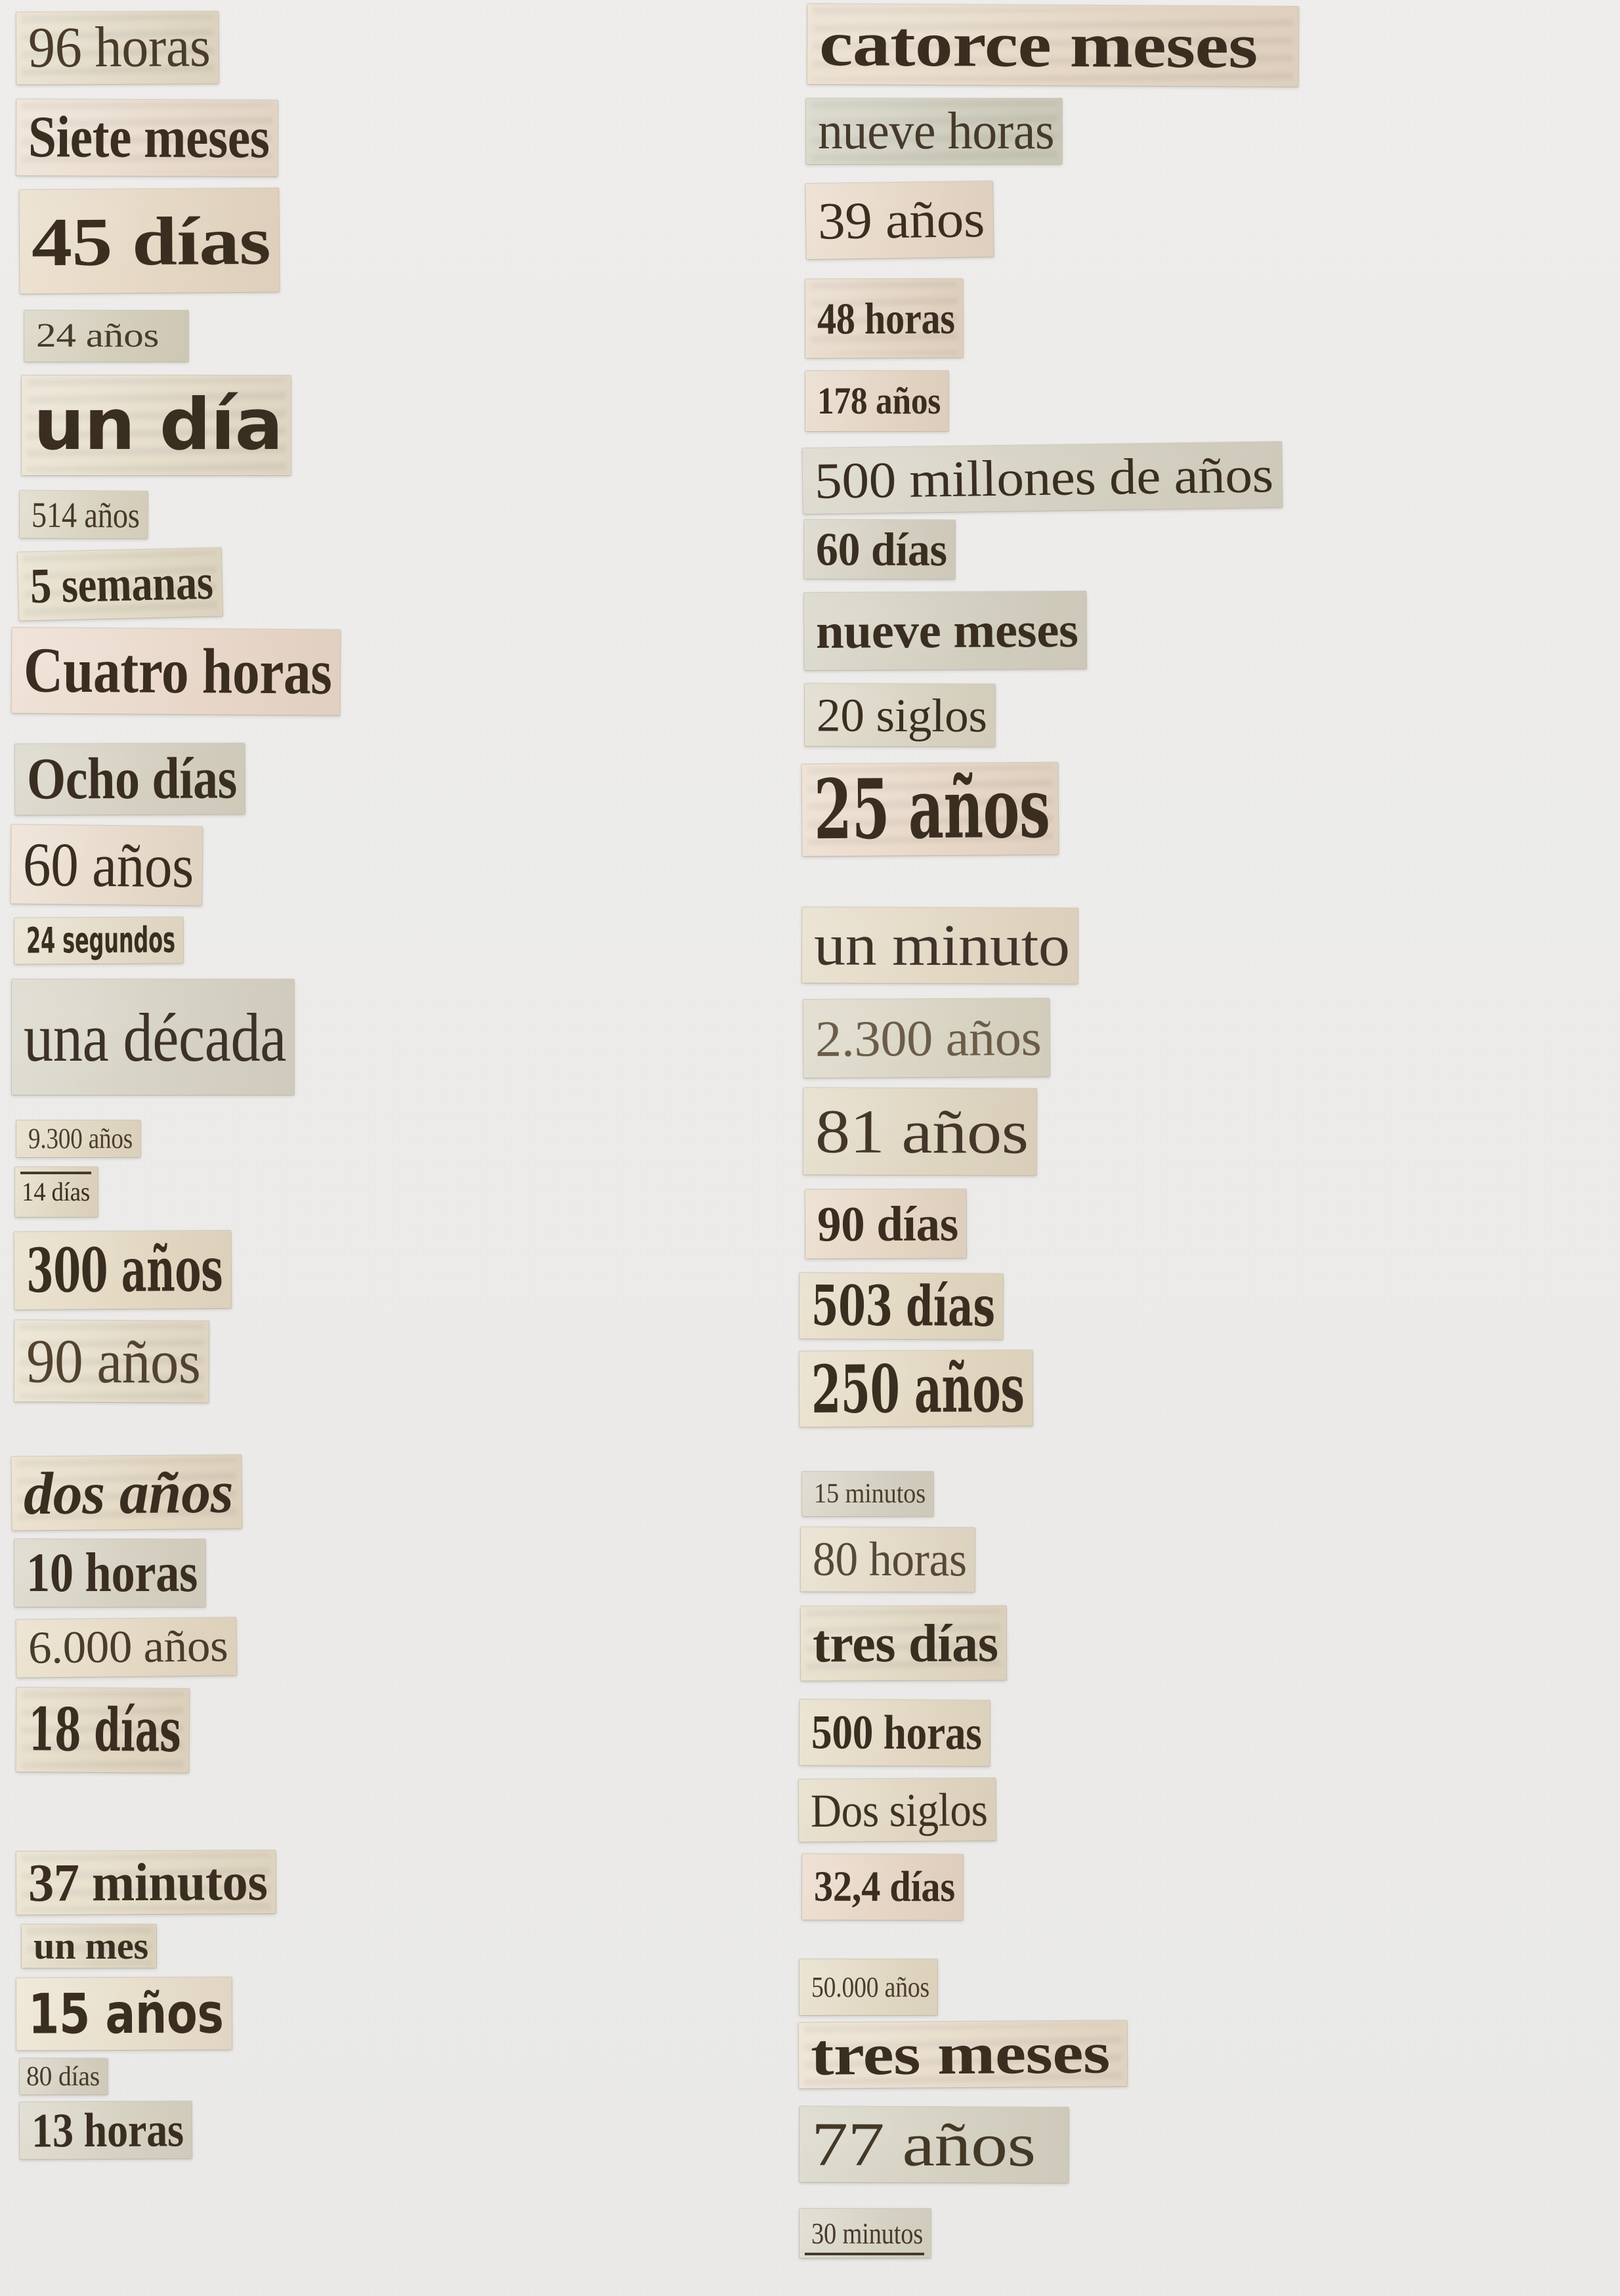 This screenshot has width=1620, height=2296. I want to click on clipping-text: 32,4 días, so click(884, 1887).